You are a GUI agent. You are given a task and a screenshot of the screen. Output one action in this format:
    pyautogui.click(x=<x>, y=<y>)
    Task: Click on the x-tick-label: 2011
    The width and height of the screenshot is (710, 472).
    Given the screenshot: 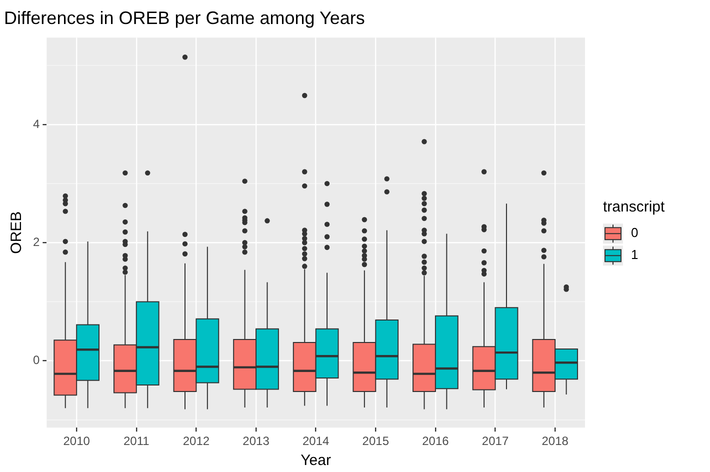 What is the action you would take?
    pyautogui.click(x=136, y=441)
    